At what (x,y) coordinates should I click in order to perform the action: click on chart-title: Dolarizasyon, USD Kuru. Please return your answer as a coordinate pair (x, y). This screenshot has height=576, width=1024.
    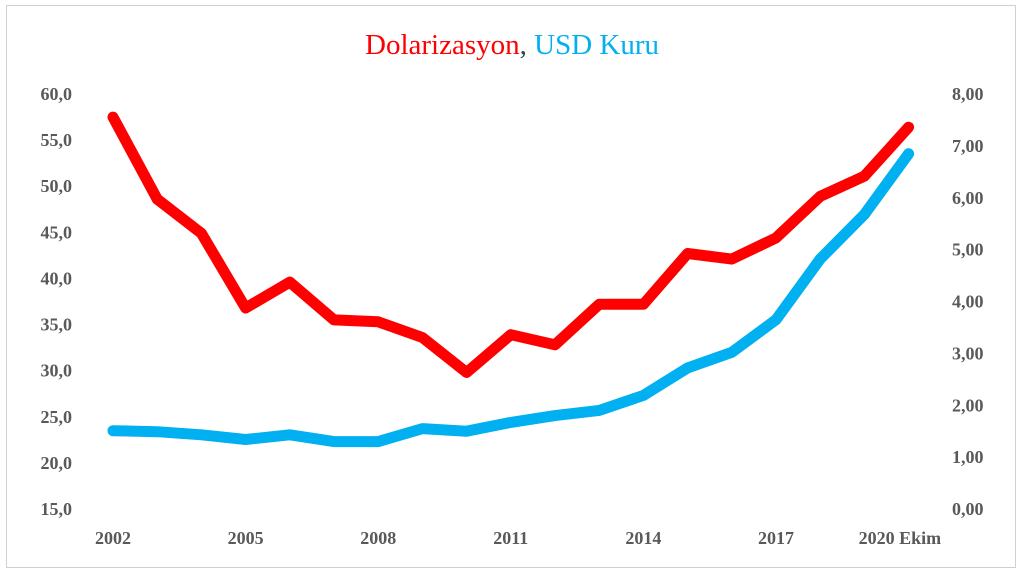
    Looking at the image, I should click on (512, 45).